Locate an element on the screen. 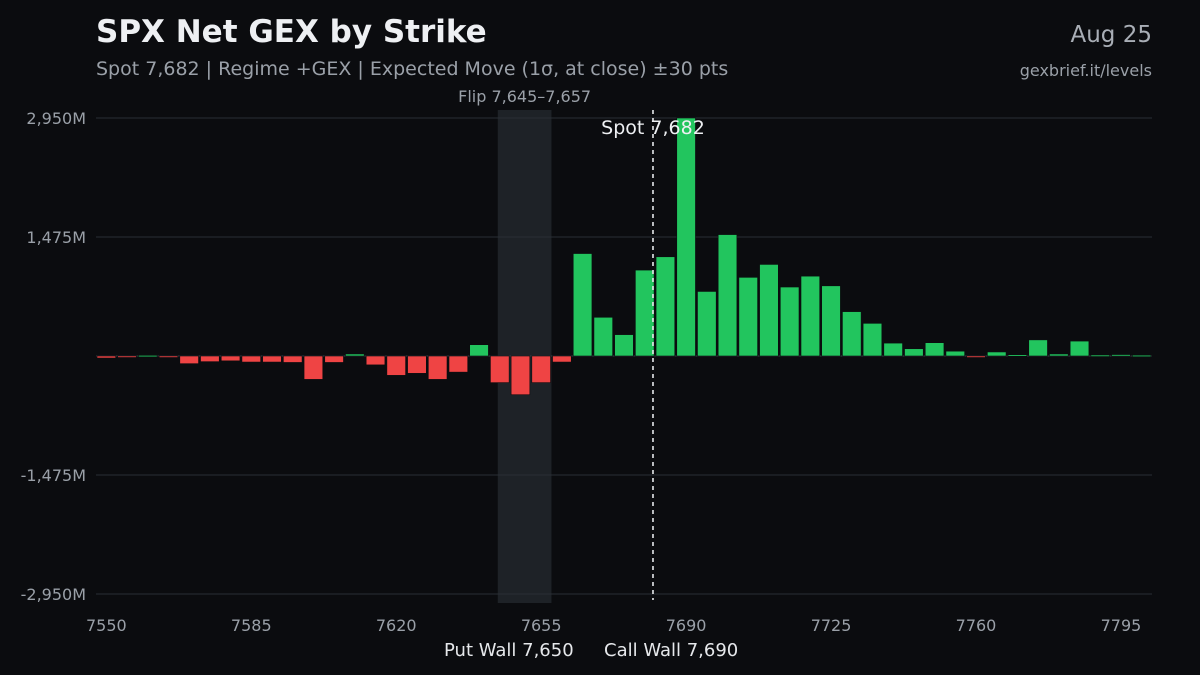 This screenshot has width=1200, height=675. x-tick-label: 7725 is located at coordinates (831, 625).